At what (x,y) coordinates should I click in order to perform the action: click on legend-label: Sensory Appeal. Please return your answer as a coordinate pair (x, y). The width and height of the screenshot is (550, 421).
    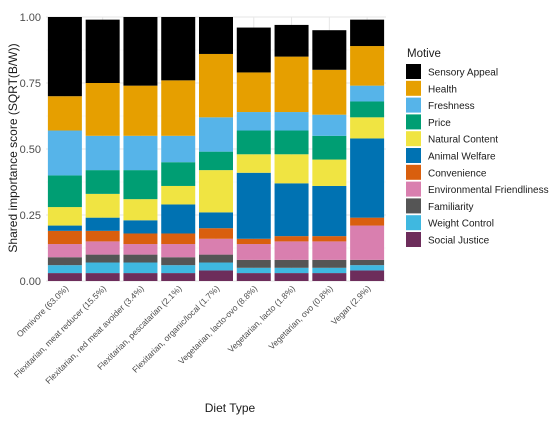
    Looking at the image, I should click on (463, 73).